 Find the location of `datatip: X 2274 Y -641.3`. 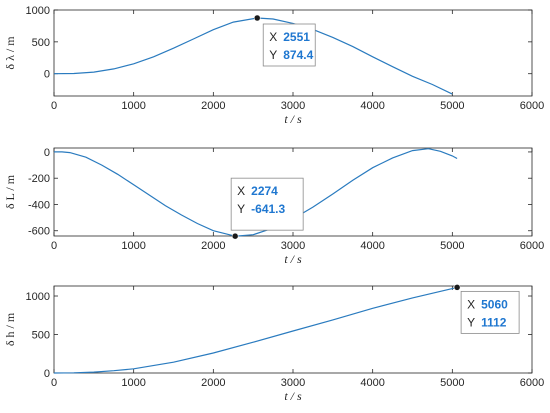

datatip: X 2274 Y -641.3 is located at coordinates (267, 204).